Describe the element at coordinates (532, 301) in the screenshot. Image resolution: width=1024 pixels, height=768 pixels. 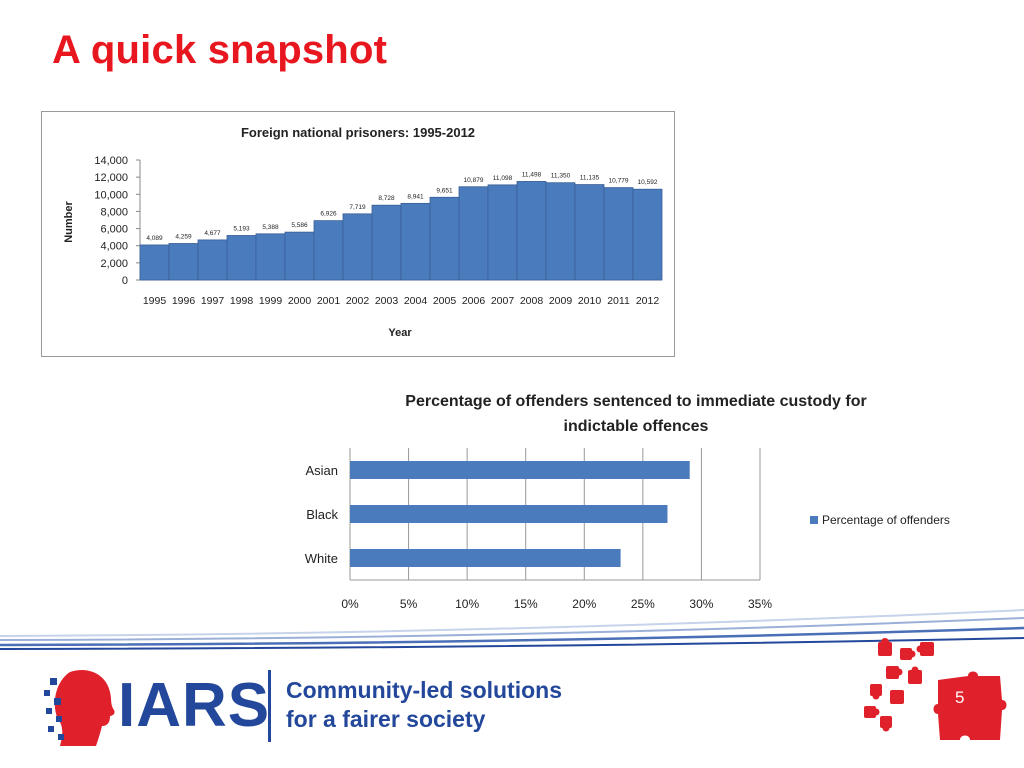
I see `x-tick-label: 2008` at that location.